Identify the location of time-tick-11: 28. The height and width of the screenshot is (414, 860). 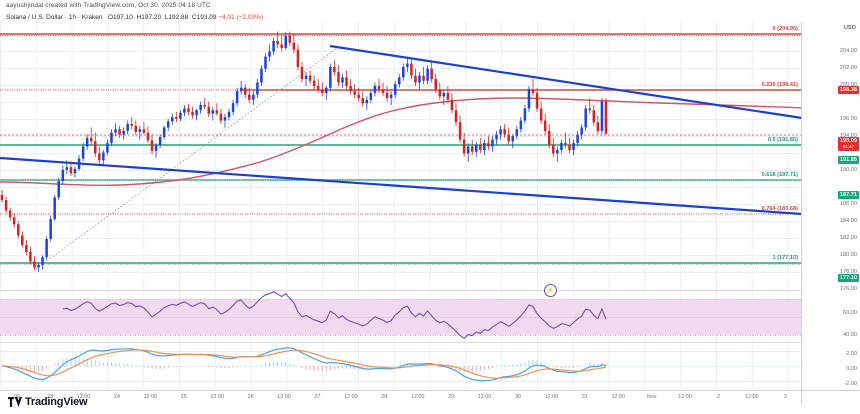
(384, 397).